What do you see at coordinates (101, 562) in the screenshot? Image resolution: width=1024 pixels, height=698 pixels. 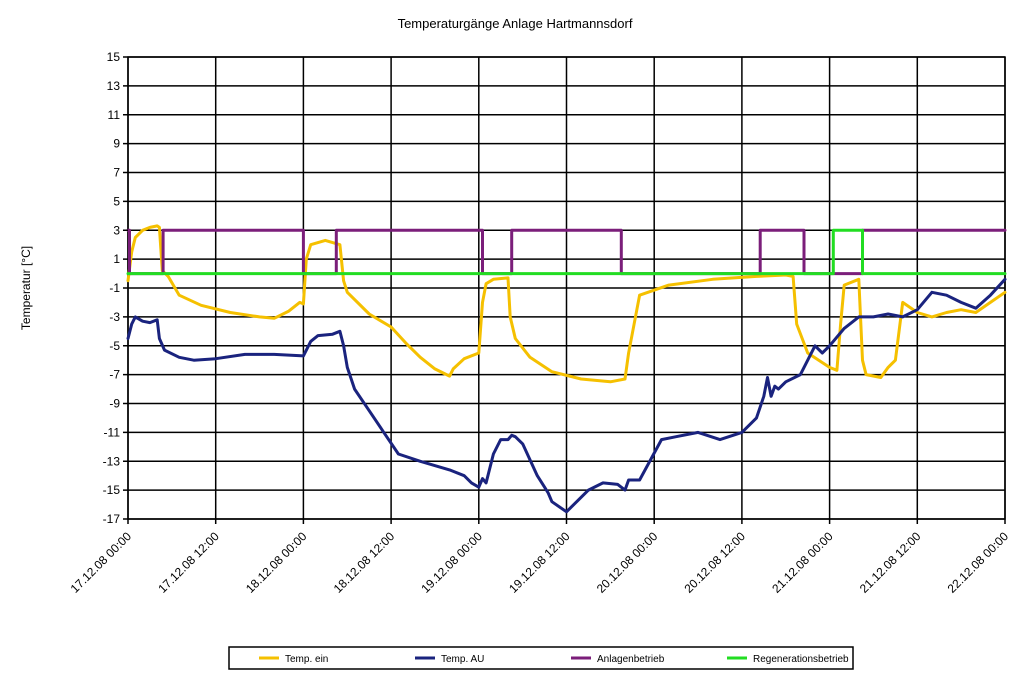 I see `x-tick-label: 17.12.08 00:00` at bounding box center [101, 562].